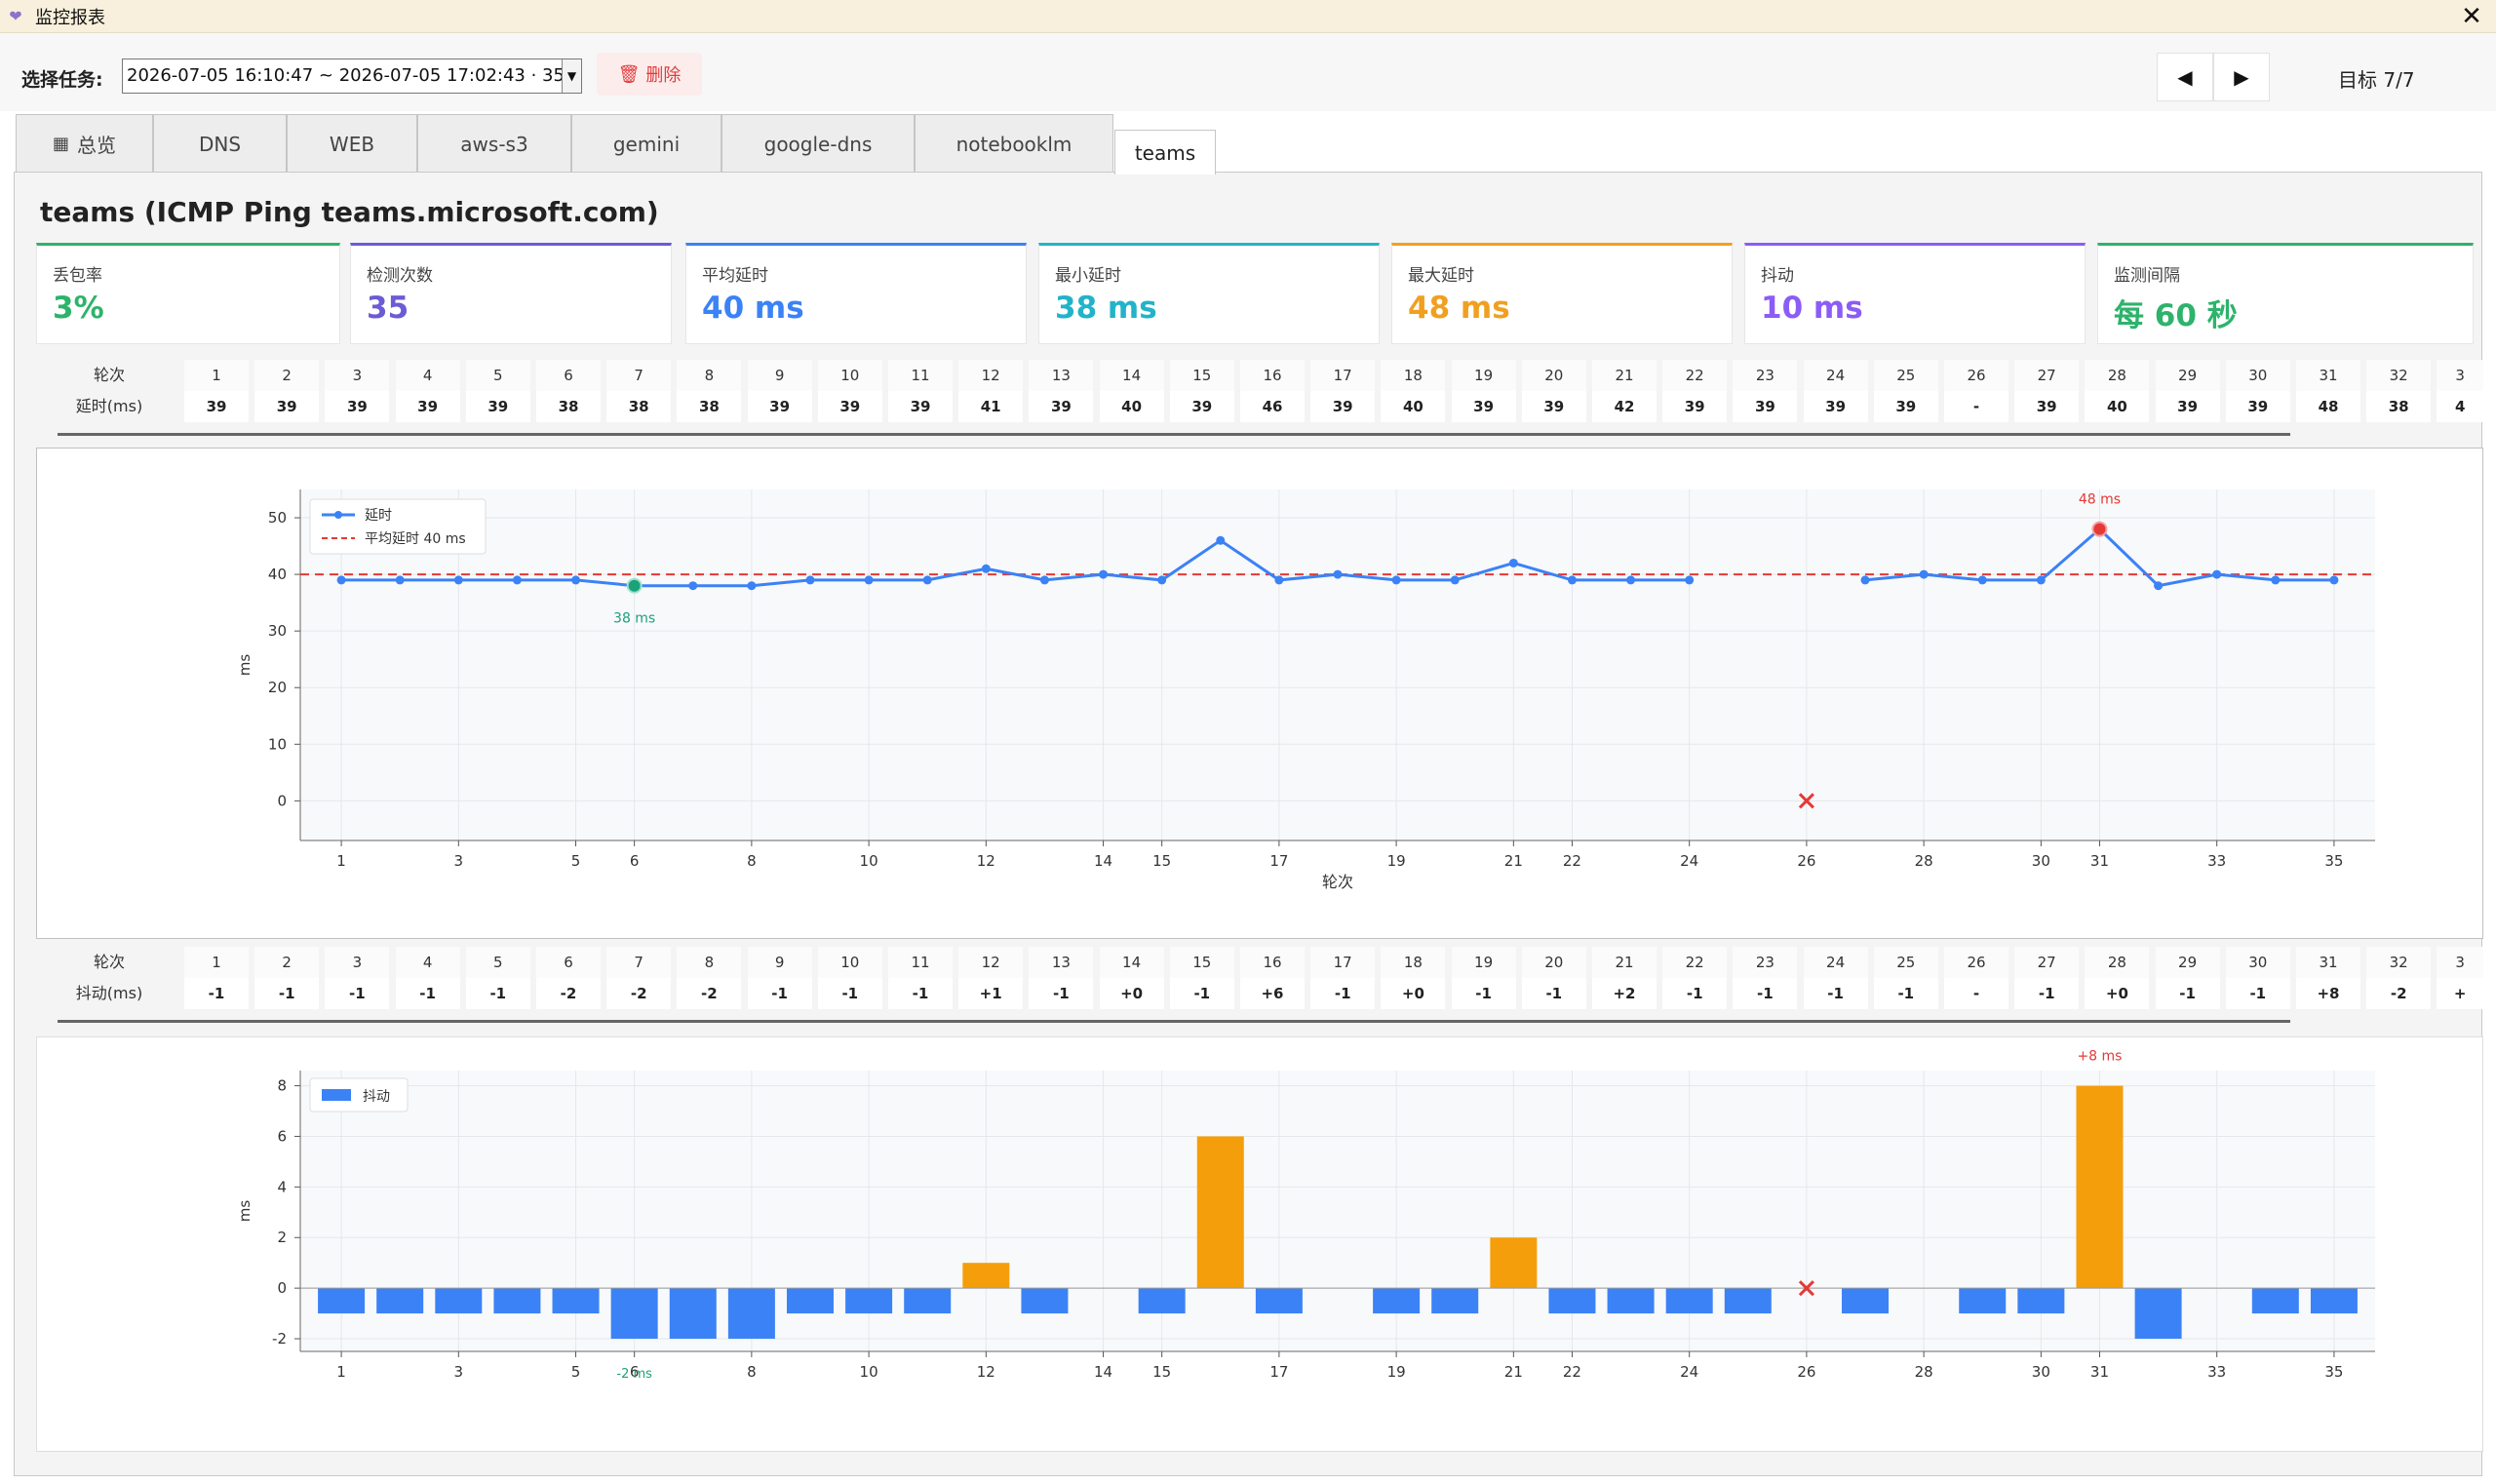  Describe the element at coordinates (1015, 563) in the screenshot. I see `latency-series-line` at that location.